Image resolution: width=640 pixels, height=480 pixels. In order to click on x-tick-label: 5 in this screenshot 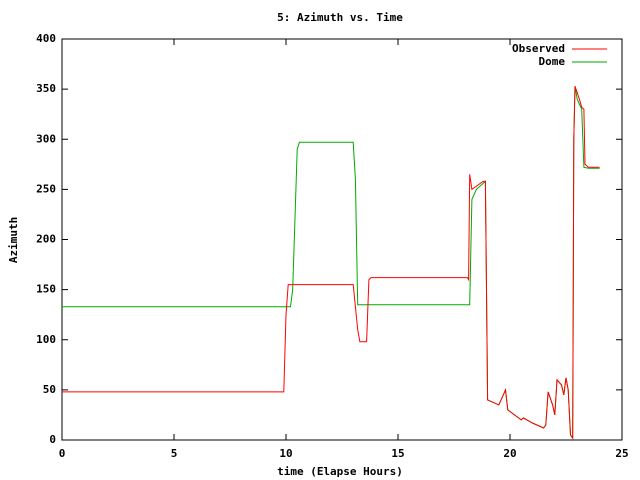, I will do `click(174, 453)`.